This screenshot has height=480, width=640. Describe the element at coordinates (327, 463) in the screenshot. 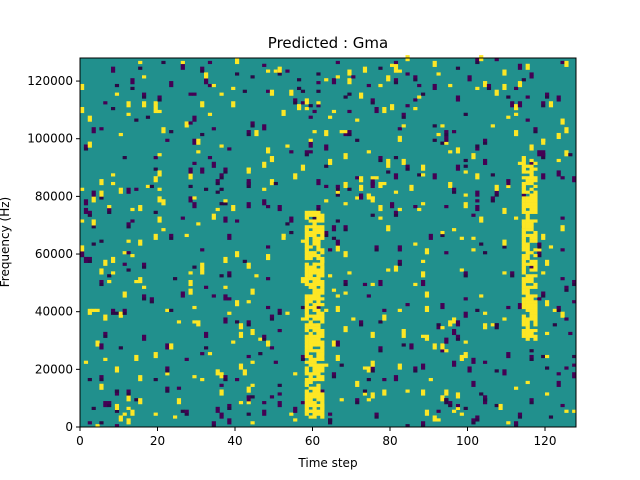

I see `x-axis-label: Time step` at that location.